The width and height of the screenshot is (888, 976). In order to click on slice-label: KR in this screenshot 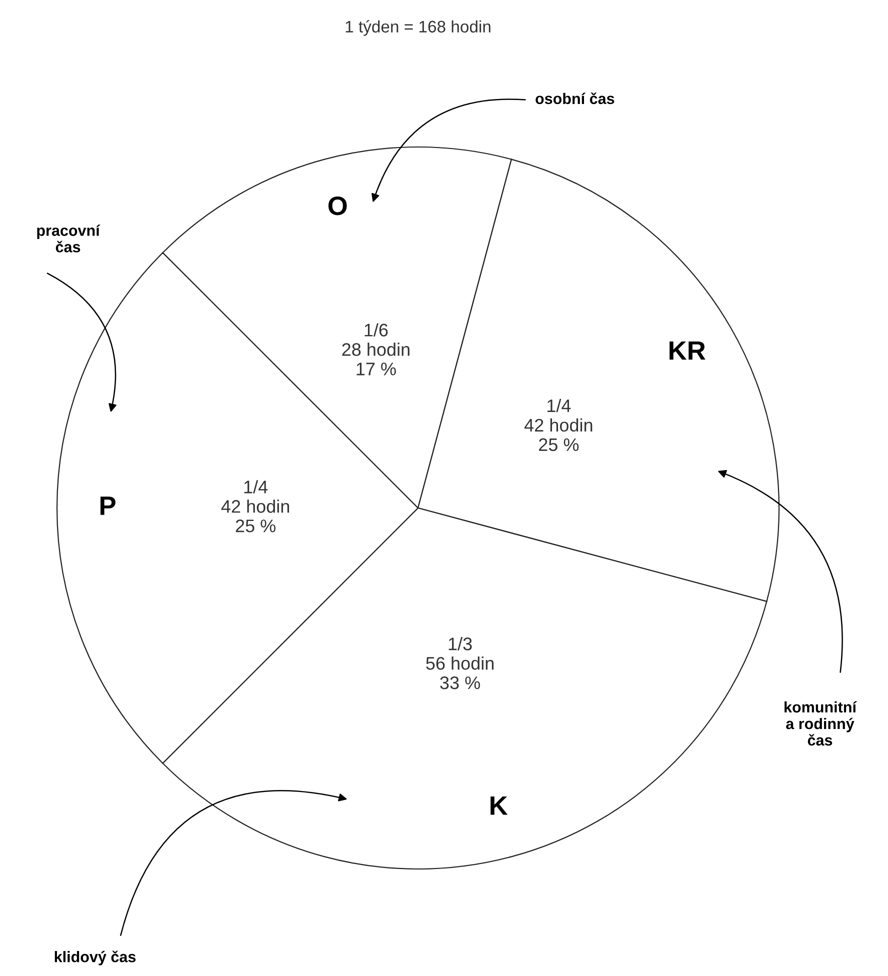, I will do `click(688, 350)`.